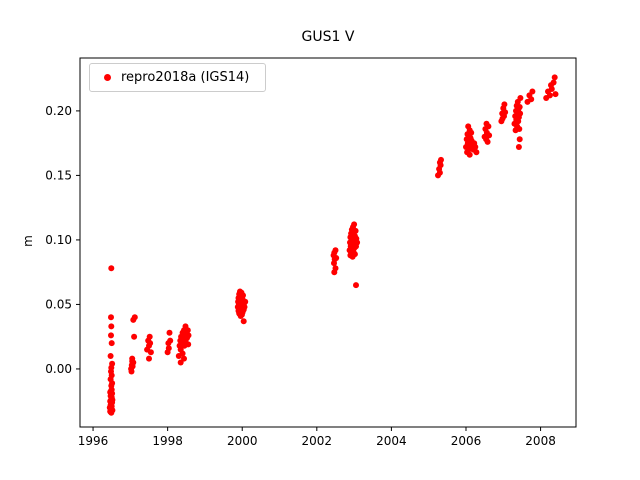 This screenshot has height=480, width=640. I want to click on y-axis-label: m, so click(27, 241).